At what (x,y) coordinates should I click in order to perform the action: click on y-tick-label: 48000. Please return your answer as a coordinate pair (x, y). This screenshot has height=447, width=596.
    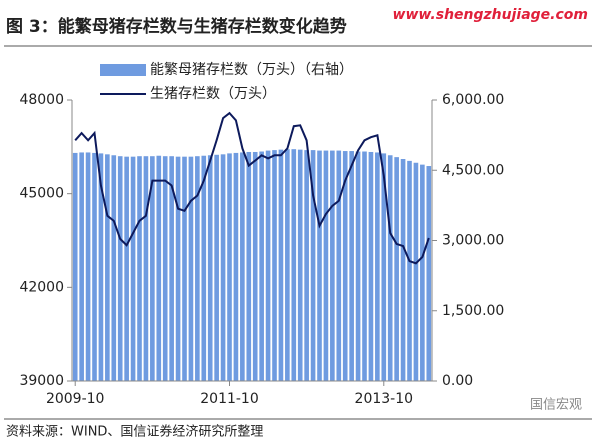
    Looking at the image, I should click on (41, 100).